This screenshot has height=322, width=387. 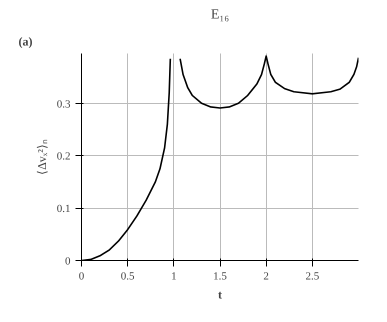 What do you see at coordinates (312, 276) in the screenshot?
I see `x-tick-label: 2.5` at bounding box center [312, 276].